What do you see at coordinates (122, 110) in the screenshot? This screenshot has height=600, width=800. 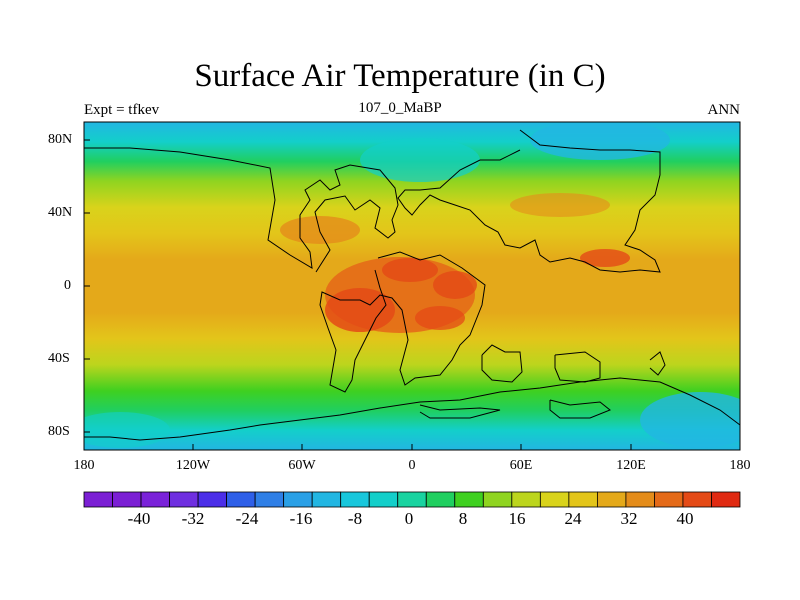 I see `experiment-label: Expt = tfkev` at bounding box center [122, 110].